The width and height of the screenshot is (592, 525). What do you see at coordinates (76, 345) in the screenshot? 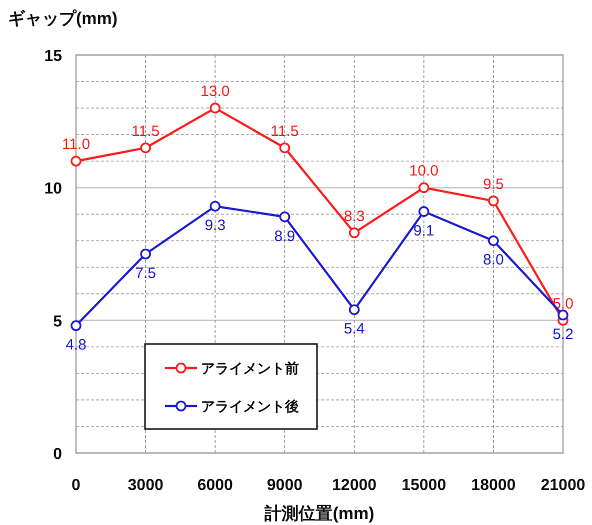
I see `data-label: 4.8` at bounding box center [76, 345].